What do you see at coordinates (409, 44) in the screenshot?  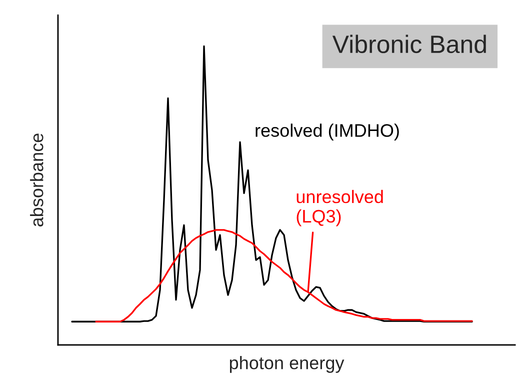 I see `chart-title: Vibronic Band` at bounding box center [409, 44].